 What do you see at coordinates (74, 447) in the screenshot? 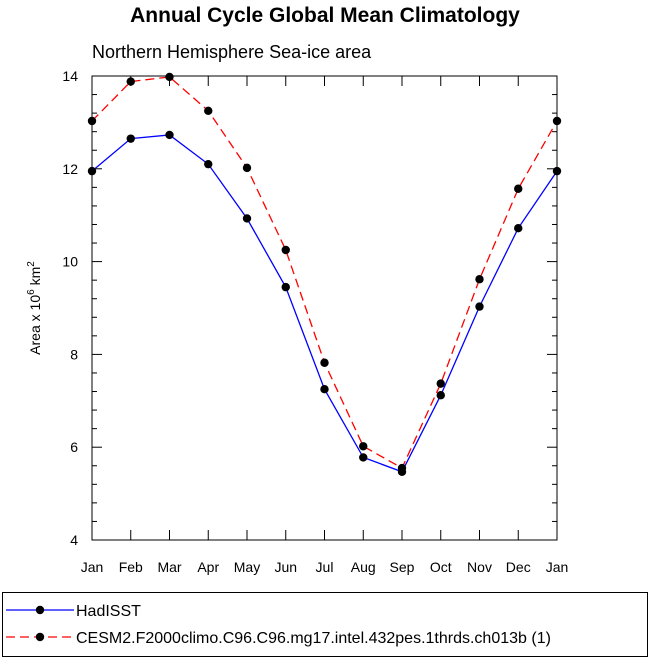
I see `y-tick-label: 6` at bounding box center [74, 447].